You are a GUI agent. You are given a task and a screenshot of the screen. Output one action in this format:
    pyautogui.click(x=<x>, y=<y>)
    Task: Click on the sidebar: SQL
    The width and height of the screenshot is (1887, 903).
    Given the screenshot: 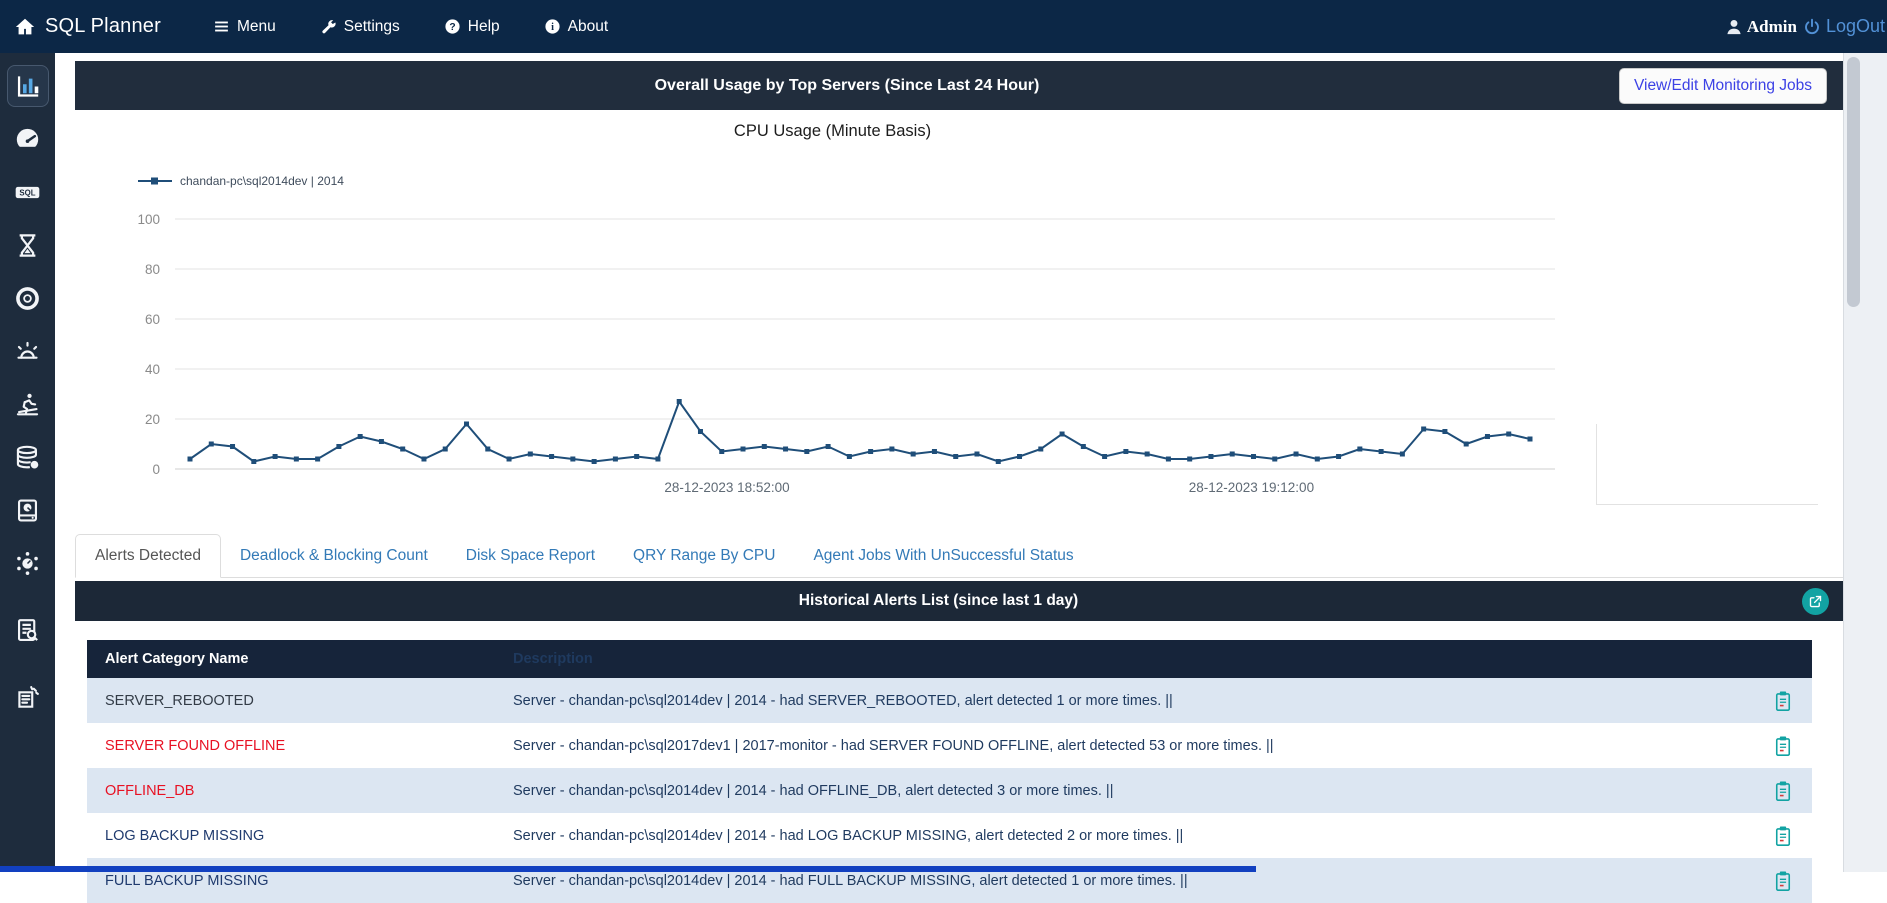 What is the action you would take?
    pyautogui.click(x=27, y=462)
    